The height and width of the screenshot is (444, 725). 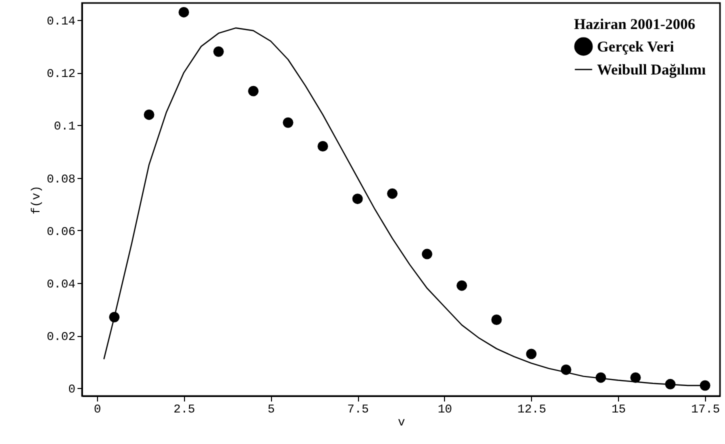 I want to click on y-tick-label: 0.12, so click(x=61, y=74).